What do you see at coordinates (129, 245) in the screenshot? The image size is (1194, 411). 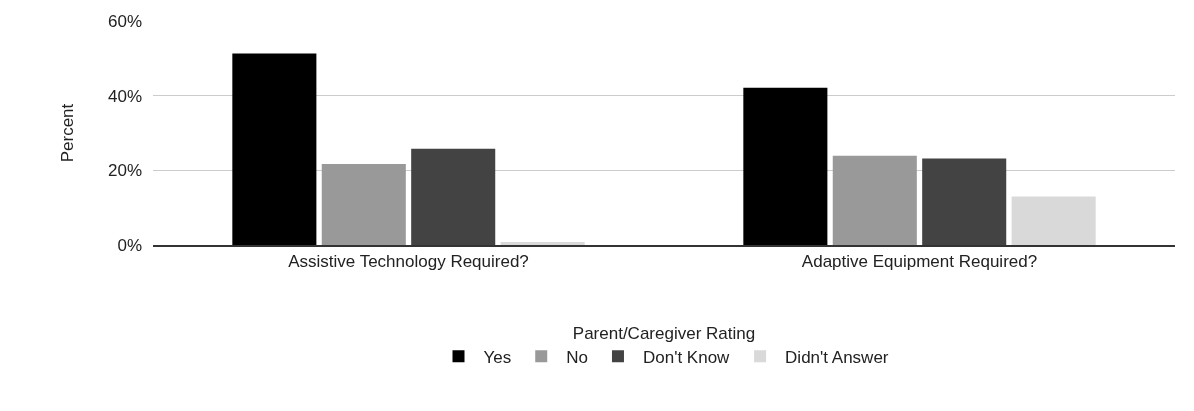 I see `y-tick-label: 0%` at bounding box center [129, 245].